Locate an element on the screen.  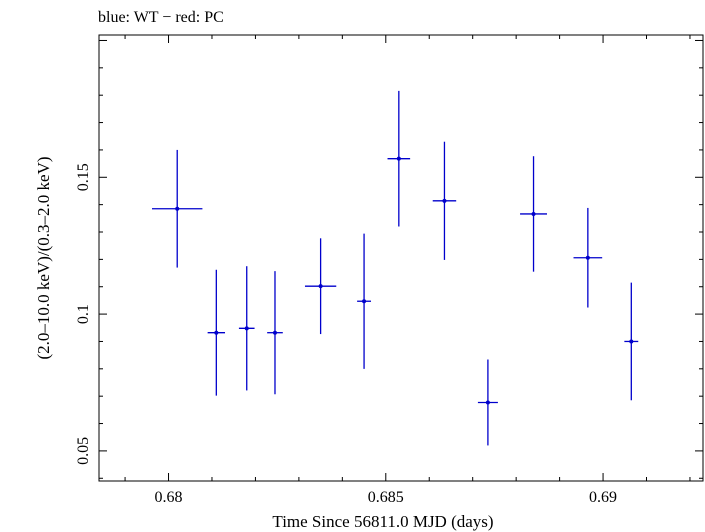
y-tick-label: 0.1 is located at coordinates (83, 314).